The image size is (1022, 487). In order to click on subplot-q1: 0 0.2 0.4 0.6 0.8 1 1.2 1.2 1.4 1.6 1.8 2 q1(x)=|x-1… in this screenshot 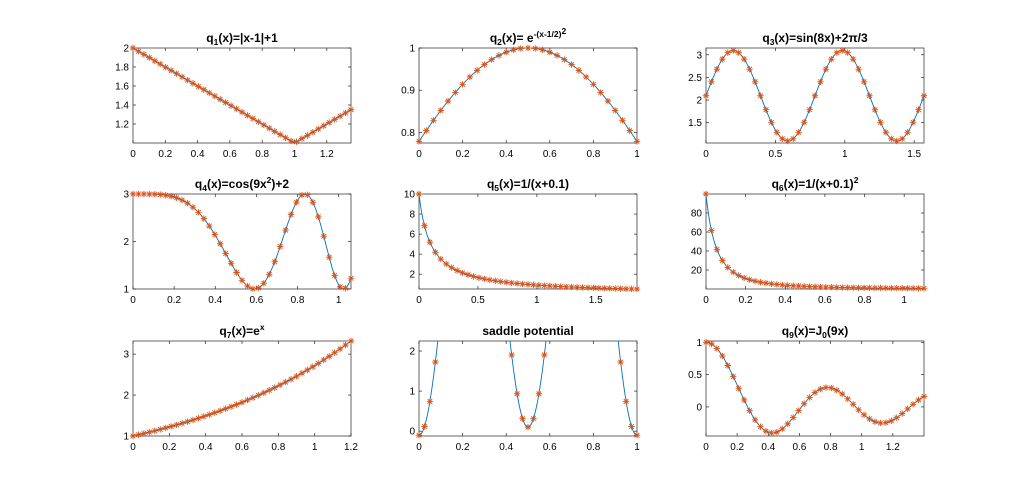, I will do `click(235, 95)`.